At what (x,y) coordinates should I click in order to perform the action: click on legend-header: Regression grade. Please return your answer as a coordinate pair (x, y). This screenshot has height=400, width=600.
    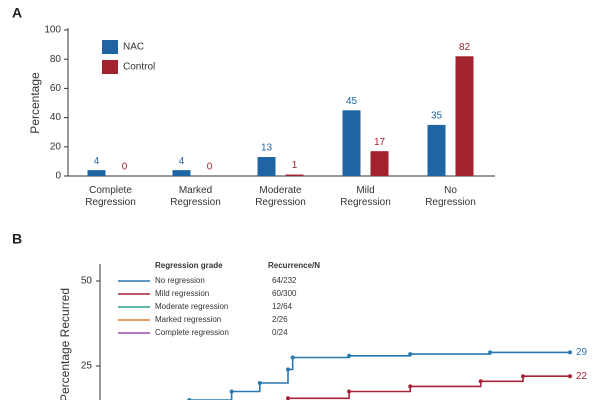
    Looking at the image, I should click on (189, 265).